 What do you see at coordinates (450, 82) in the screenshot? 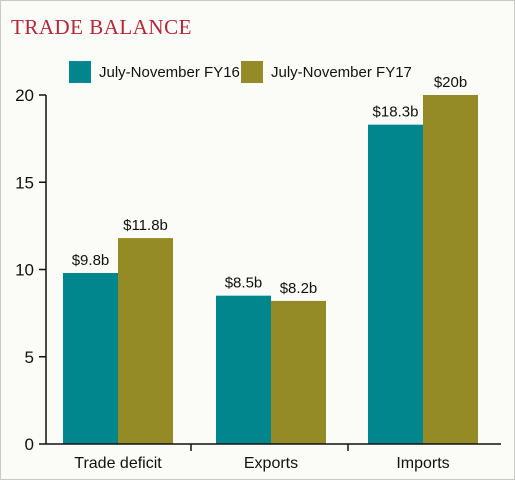
I see `data-label-2-1: $20b` at bounding box center [450, 82].